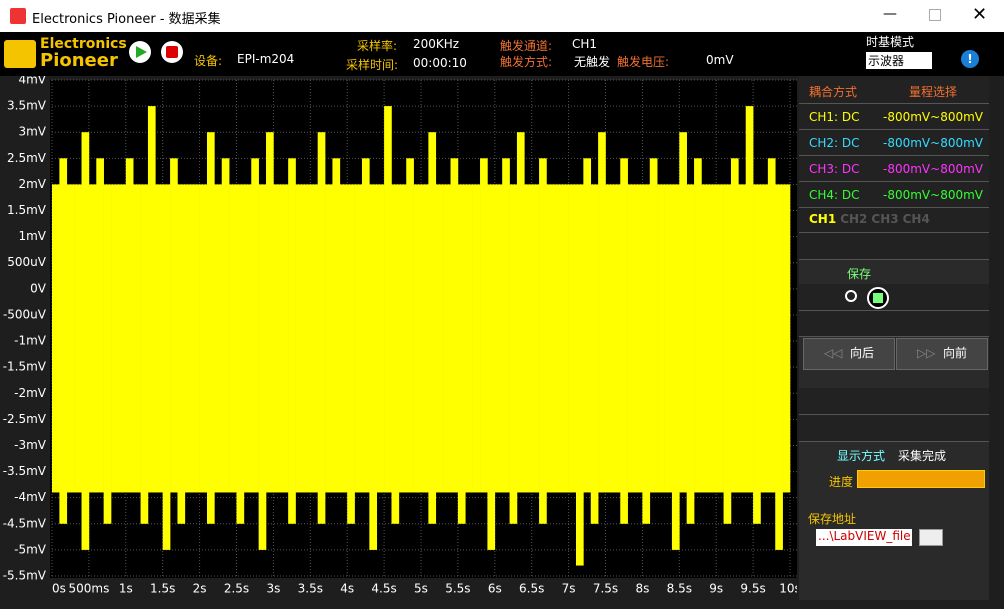 The height and width of the screenshot is (609, 1004). Describe the element at coordinates (569, 589) in the screenshot. I see `x-tick-label: 7s` at that location.